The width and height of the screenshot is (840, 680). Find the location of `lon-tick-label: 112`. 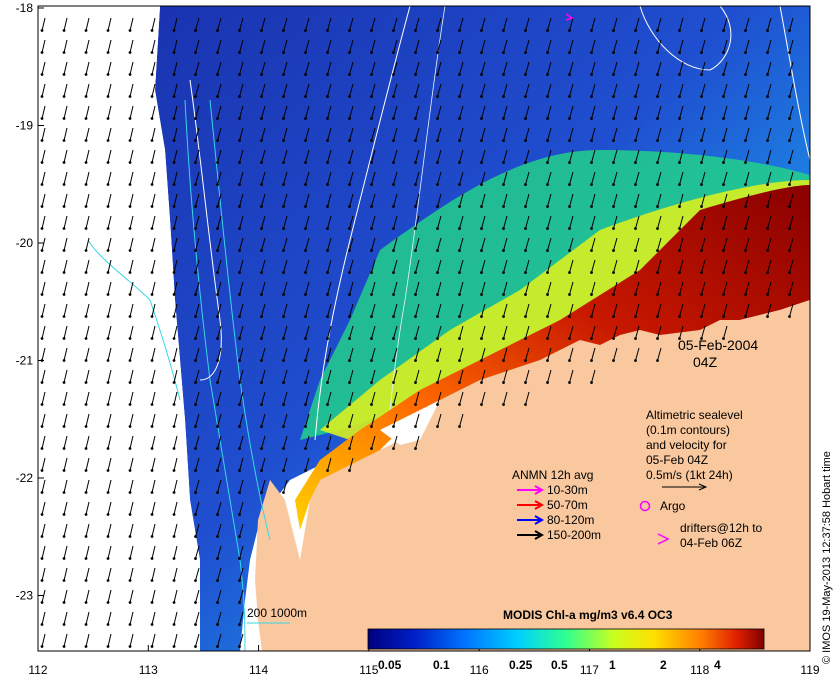

lon-tick-label: 112 is located at coordinates (37, 670).